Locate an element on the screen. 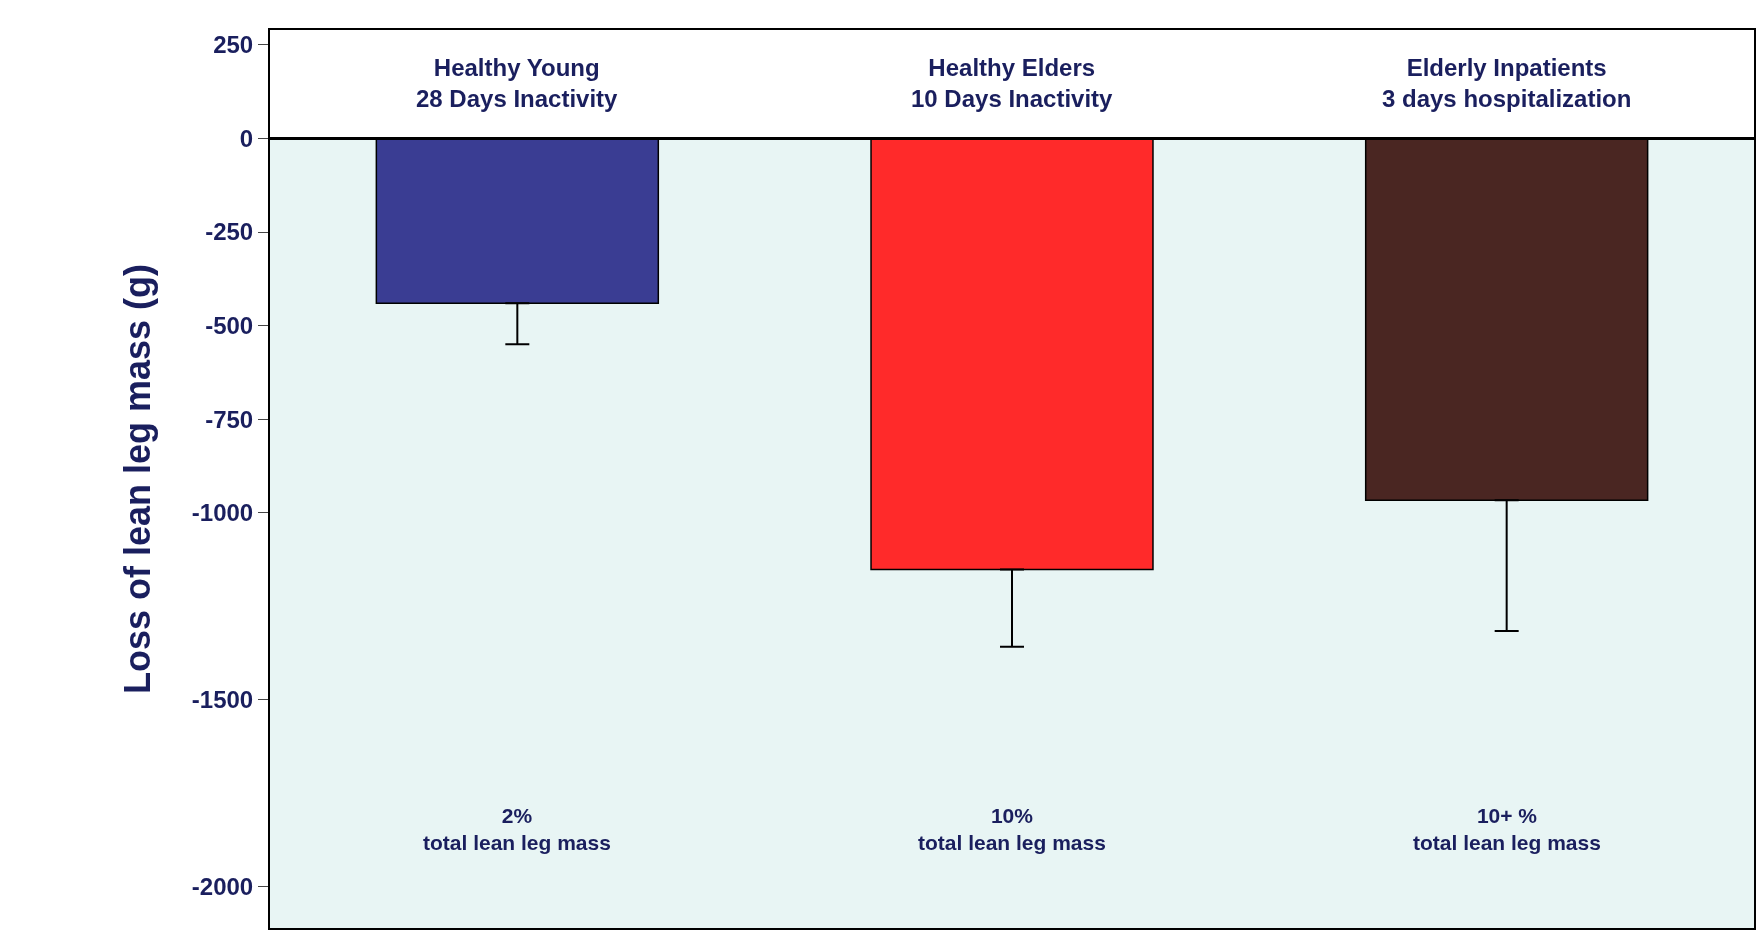 Image resolution: width=1758 pixels, height=930 pixels. annotation: 2% total lean leg mass is located at coordinates (517, 829).